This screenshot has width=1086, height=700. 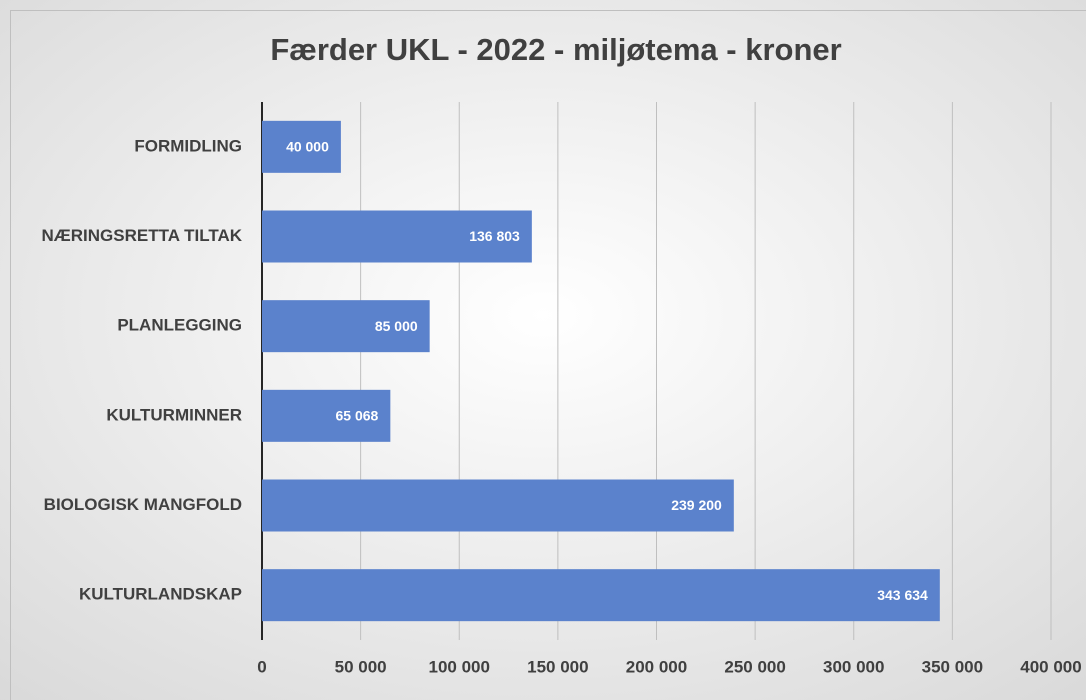 What do you see at coordinates (754, 666) in the screenshot?
I see `x-tick-label: 250 000` at bounding box center [754, 666].